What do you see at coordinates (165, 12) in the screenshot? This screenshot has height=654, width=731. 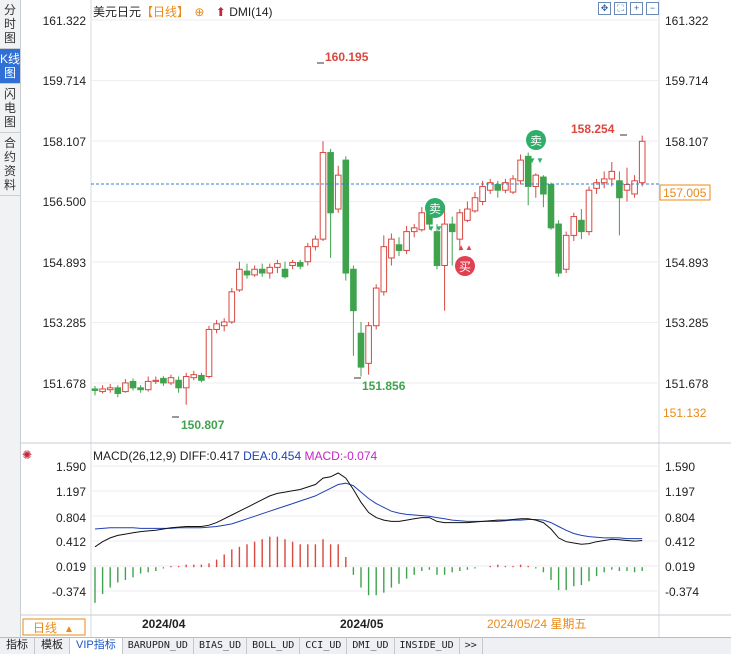 I see `period-label: 【日线】` at bounding box center [165, 12].